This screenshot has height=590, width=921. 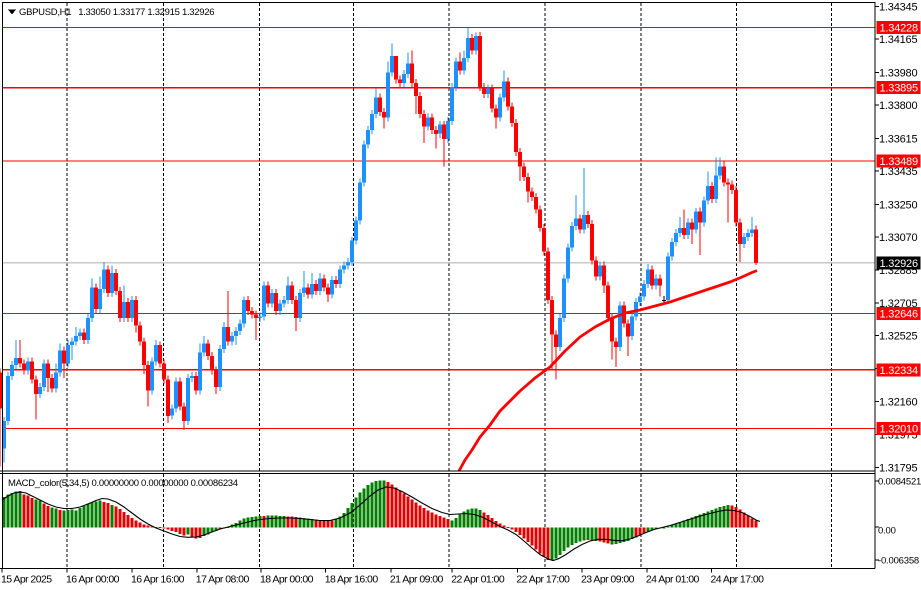 What do you see at coordinates (898, 205) in the screenshot?
I see `svg-text: 1.33250` at bounding box center [898, 205].